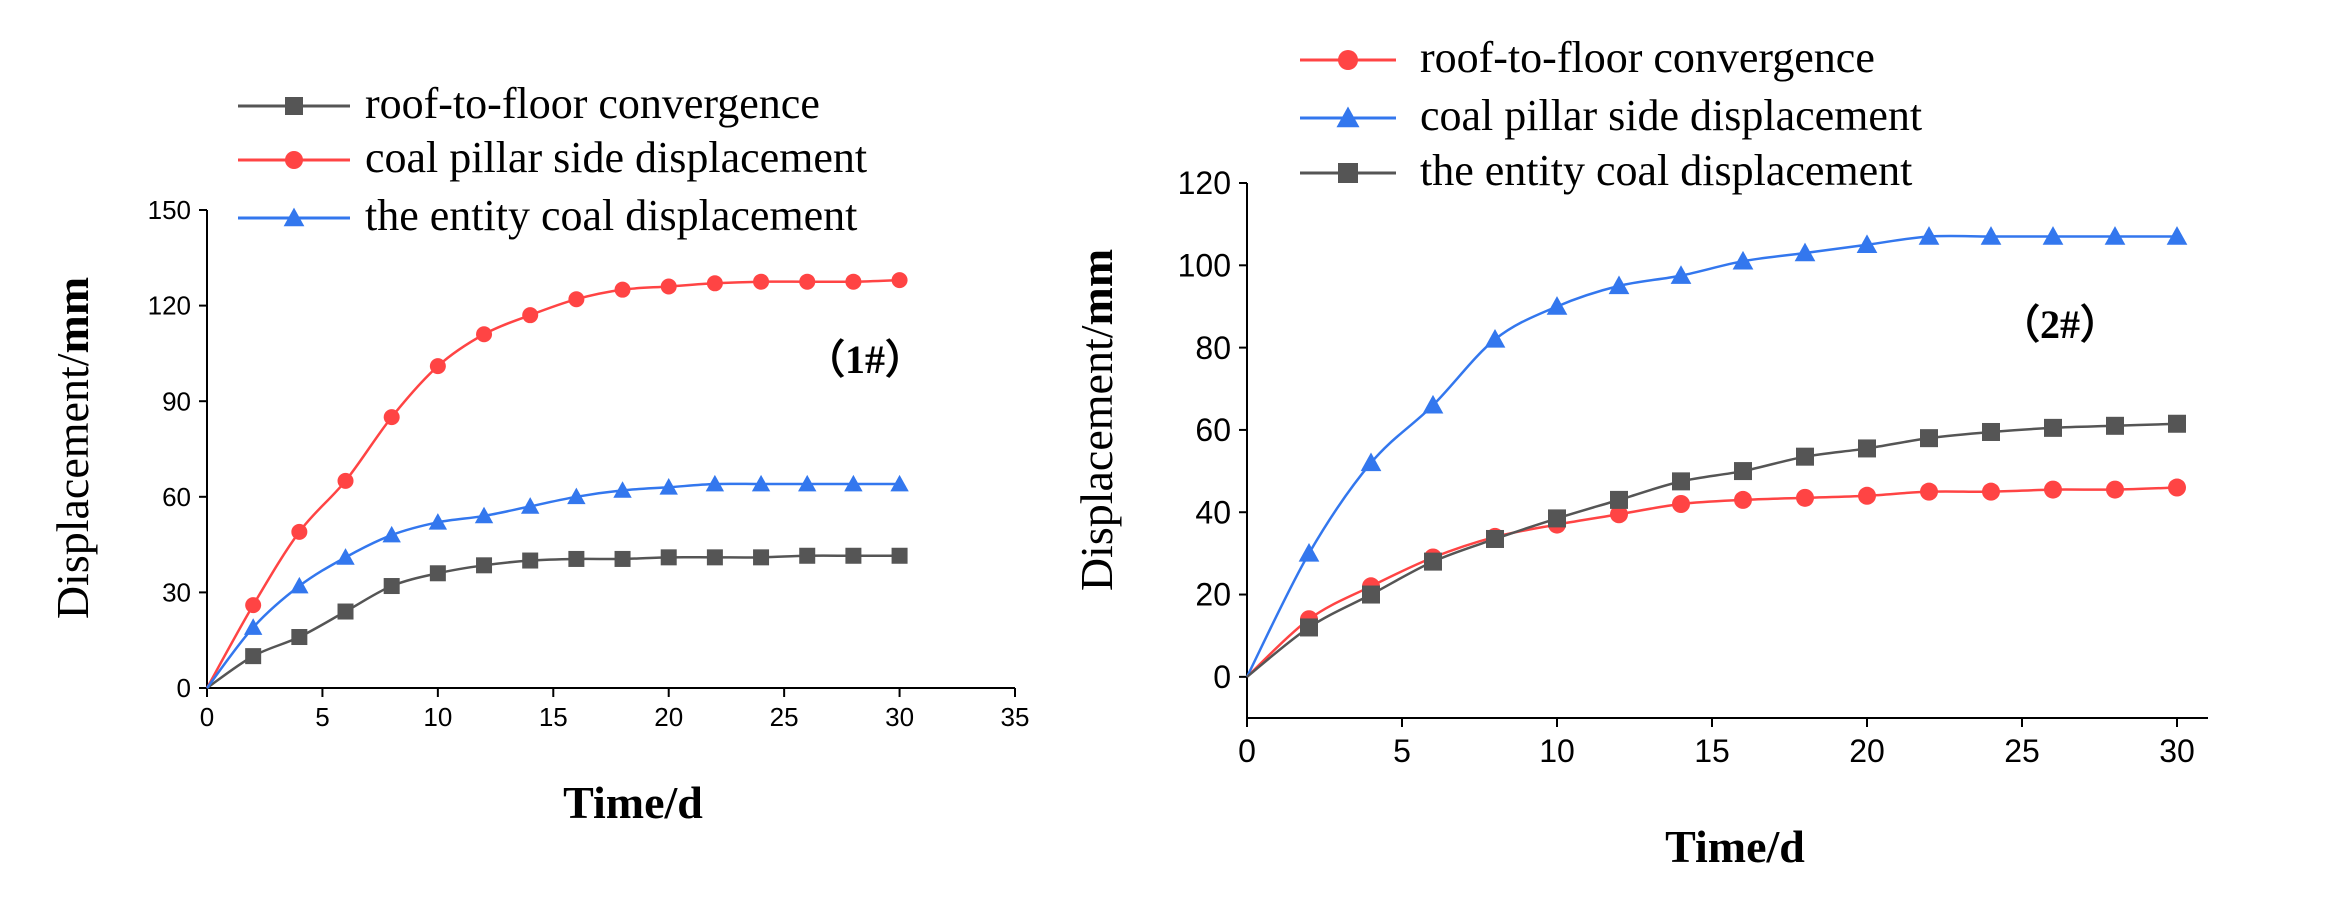  Describe the element at coordinates (169, 306) in the screenshot. I see `y-tick-label: 120` at that location.